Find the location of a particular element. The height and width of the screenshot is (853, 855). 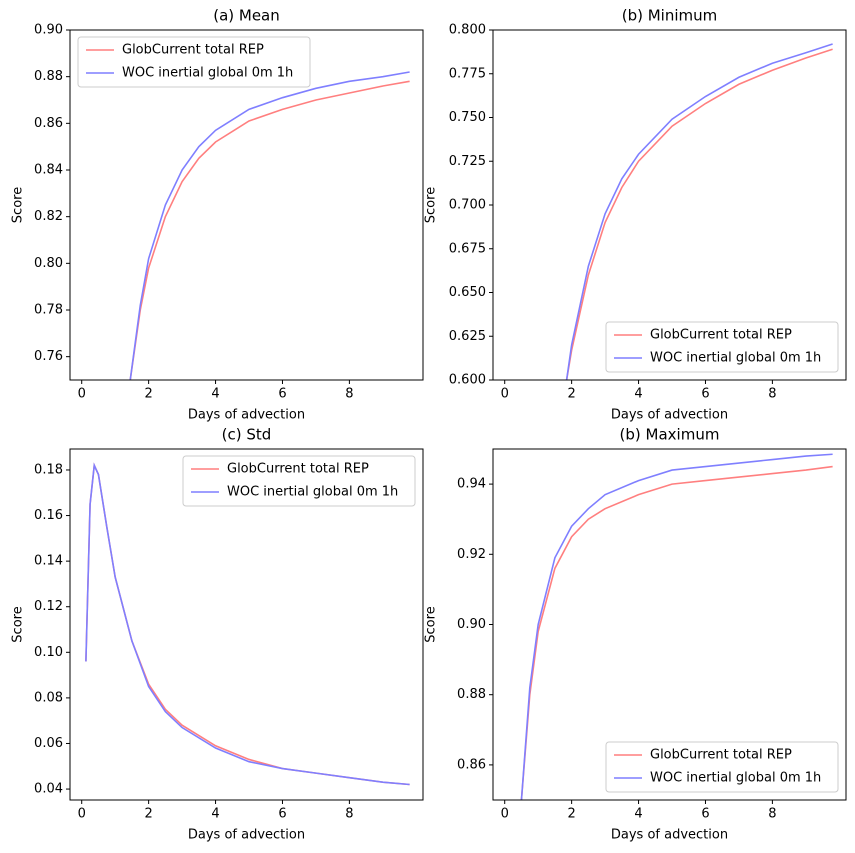

panel-title: (b) Minimum is located at coordinates (670, 16).